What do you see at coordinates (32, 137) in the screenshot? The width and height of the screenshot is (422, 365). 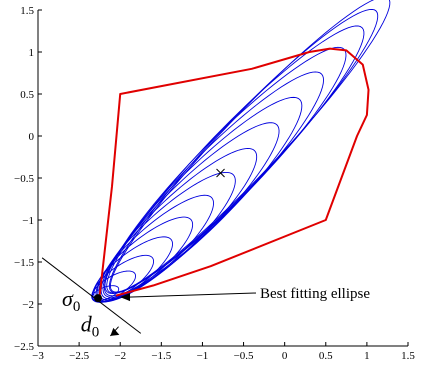 I see `y-tick-label: 0` at bounding box center [32, 137].